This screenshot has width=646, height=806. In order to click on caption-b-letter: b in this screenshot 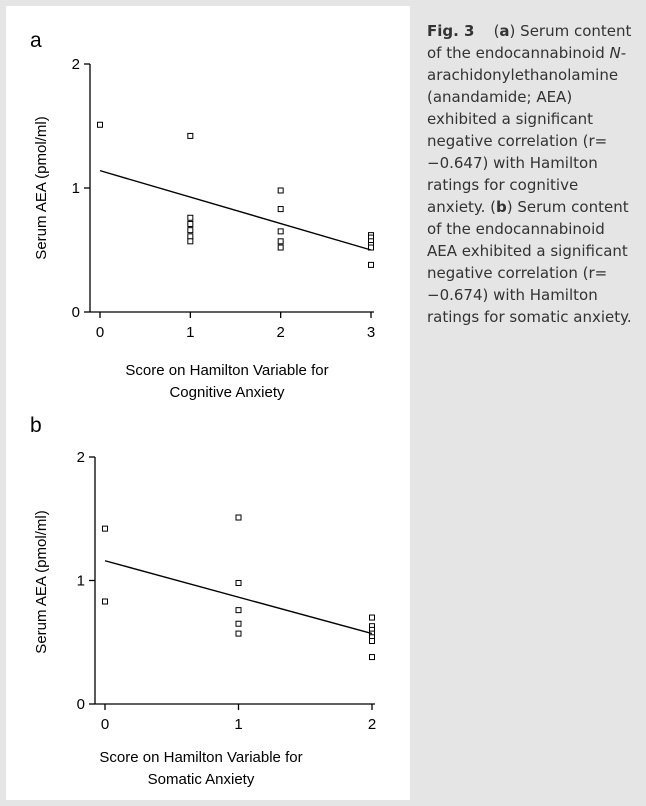, I will do `click(501, 207)`.